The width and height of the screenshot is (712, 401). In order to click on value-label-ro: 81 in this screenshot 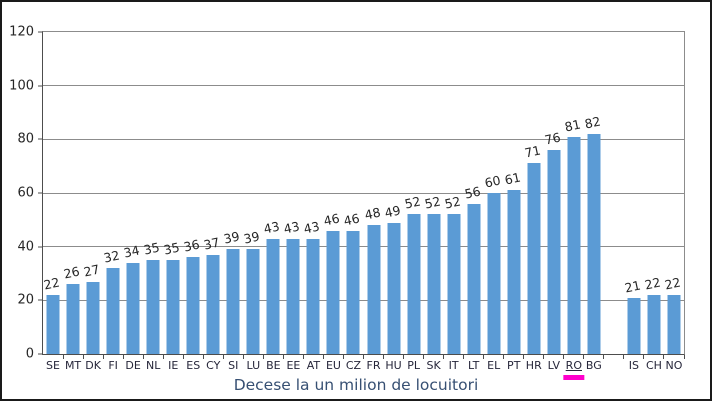, I will do `click(572, 125)`.